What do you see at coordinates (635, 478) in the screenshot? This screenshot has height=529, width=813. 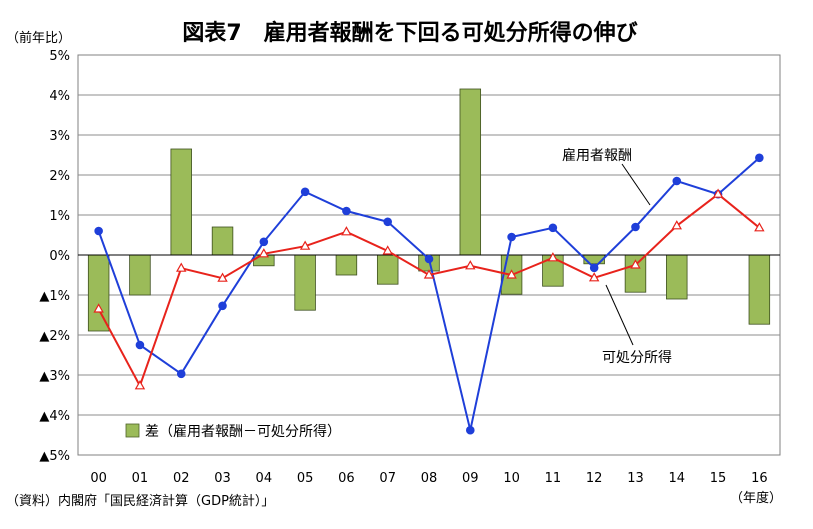 I see `x-tick-label: 13` at bounding box center [635, 478].